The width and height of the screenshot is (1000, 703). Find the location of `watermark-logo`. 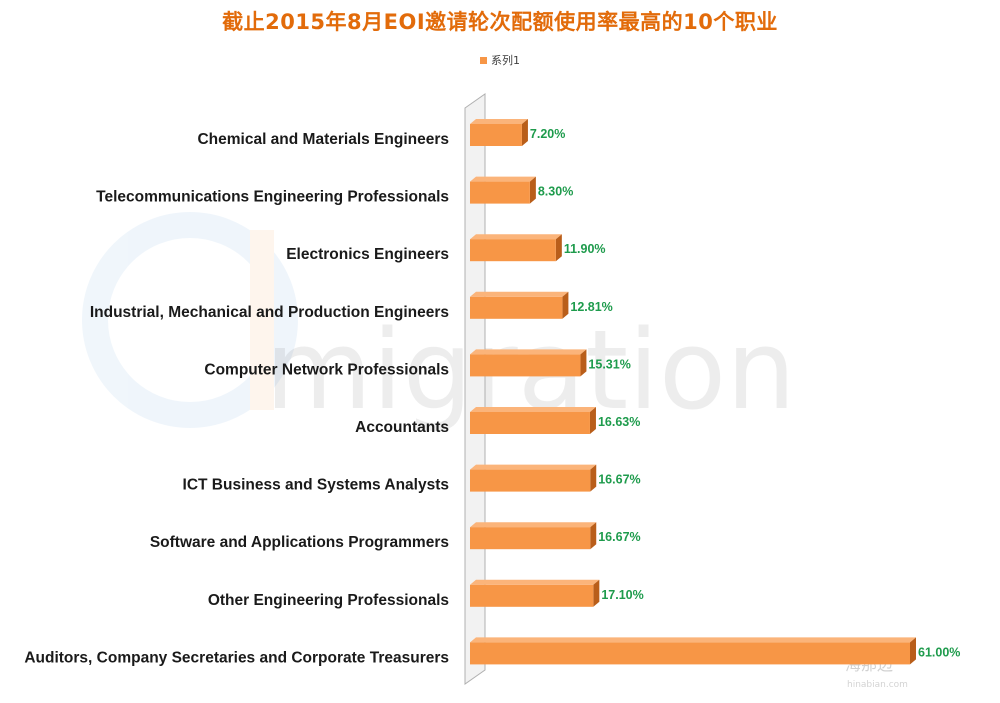

watermark-logo is located at coordinates (190, 320).